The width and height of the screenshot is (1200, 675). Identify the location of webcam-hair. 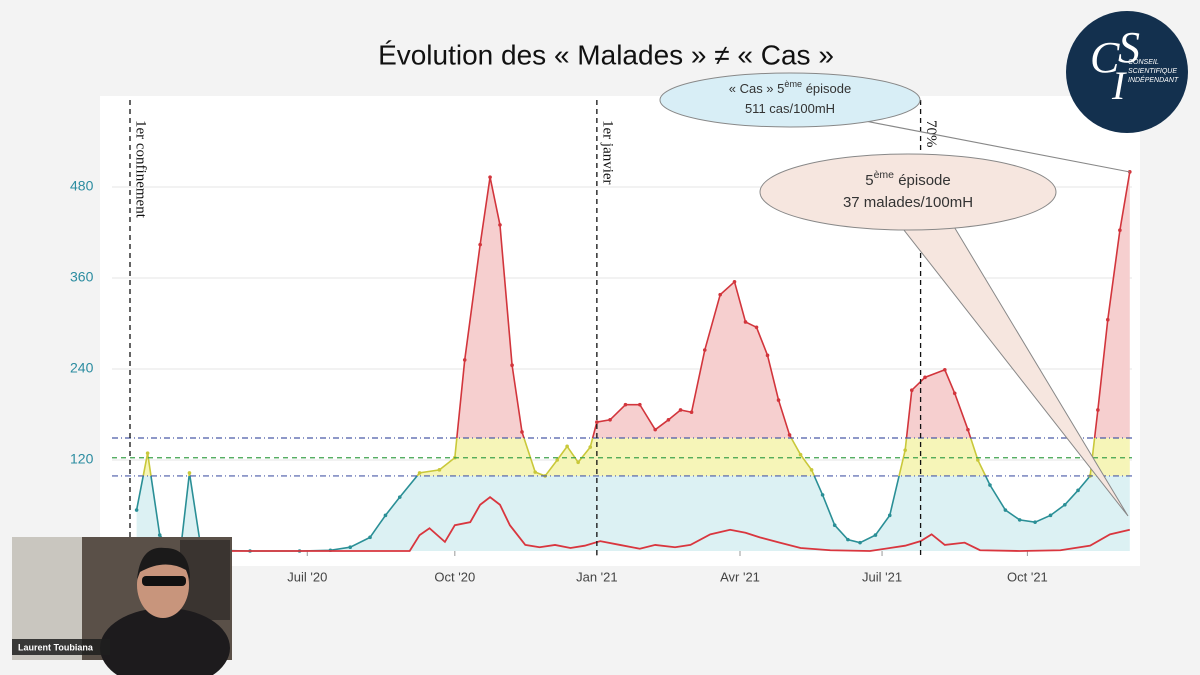
(163, 563).